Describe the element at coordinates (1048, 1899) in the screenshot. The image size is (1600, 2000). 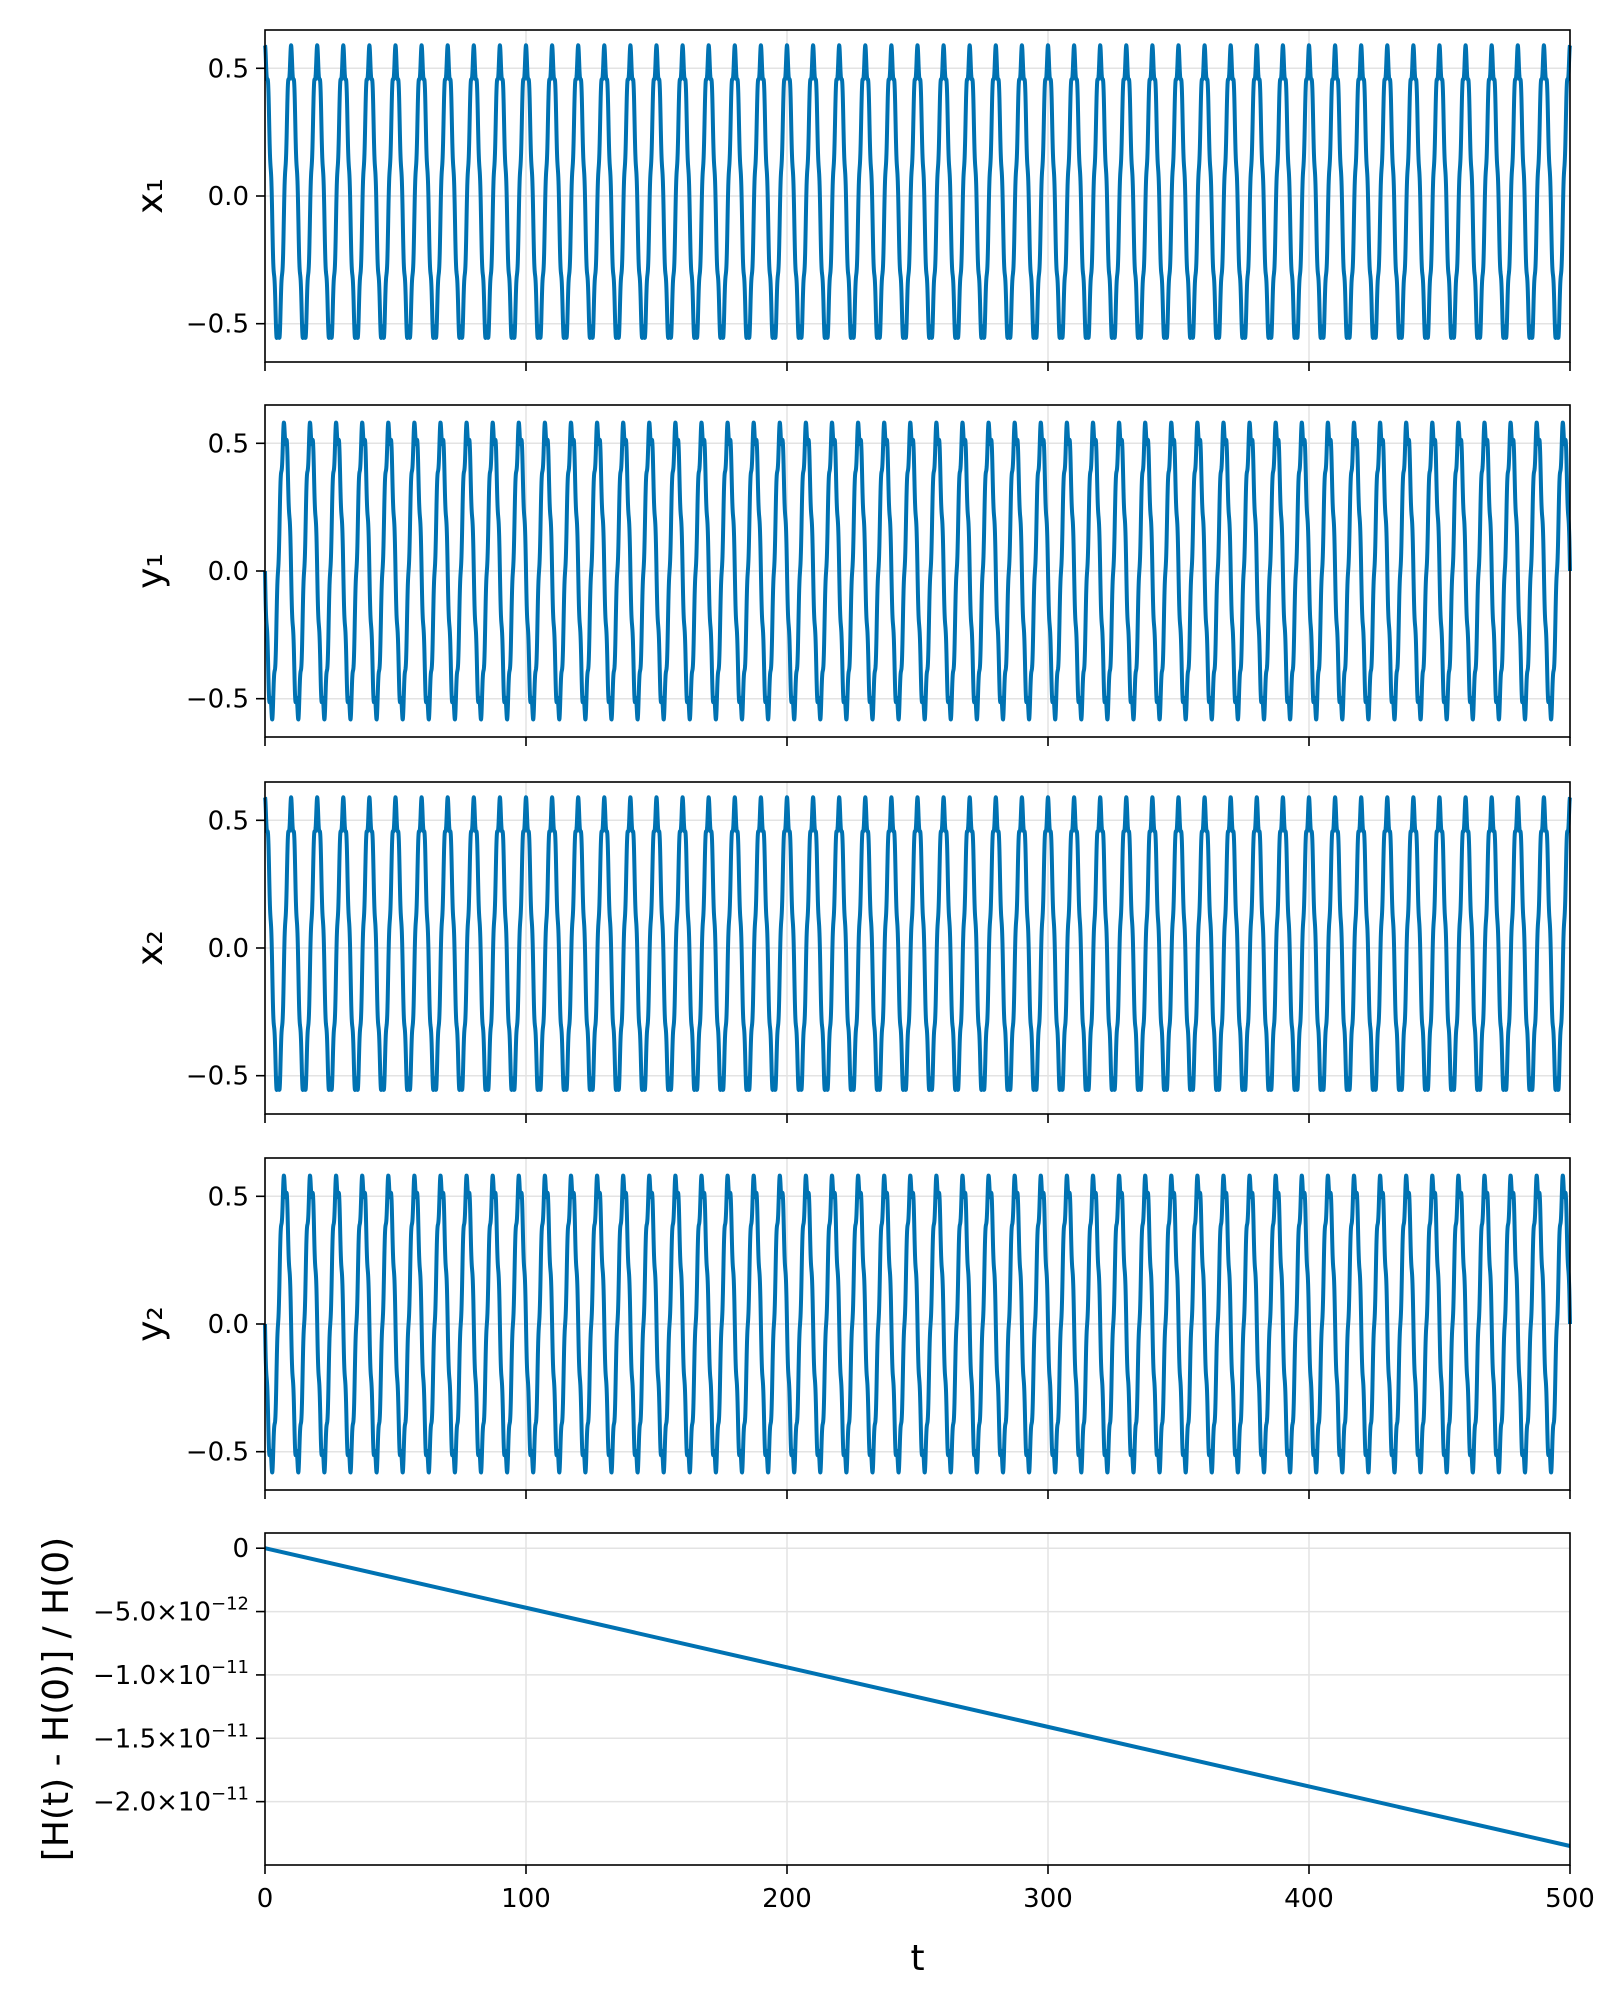
I see `x-tick-label: 300` at that location.